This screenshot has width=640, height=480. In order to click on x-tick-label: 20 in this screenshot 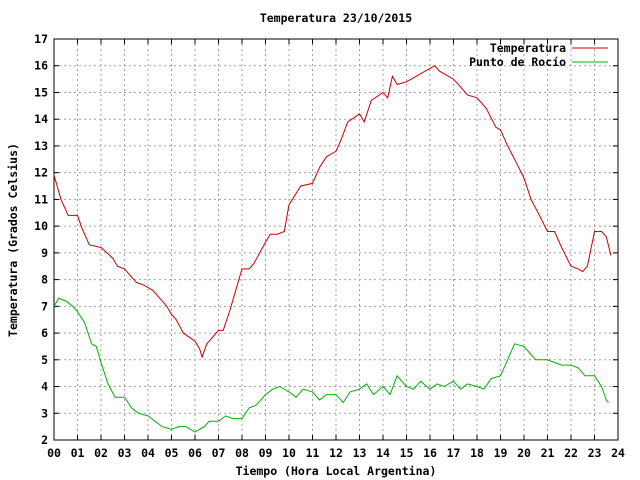, I will do `click(524, 453)`.